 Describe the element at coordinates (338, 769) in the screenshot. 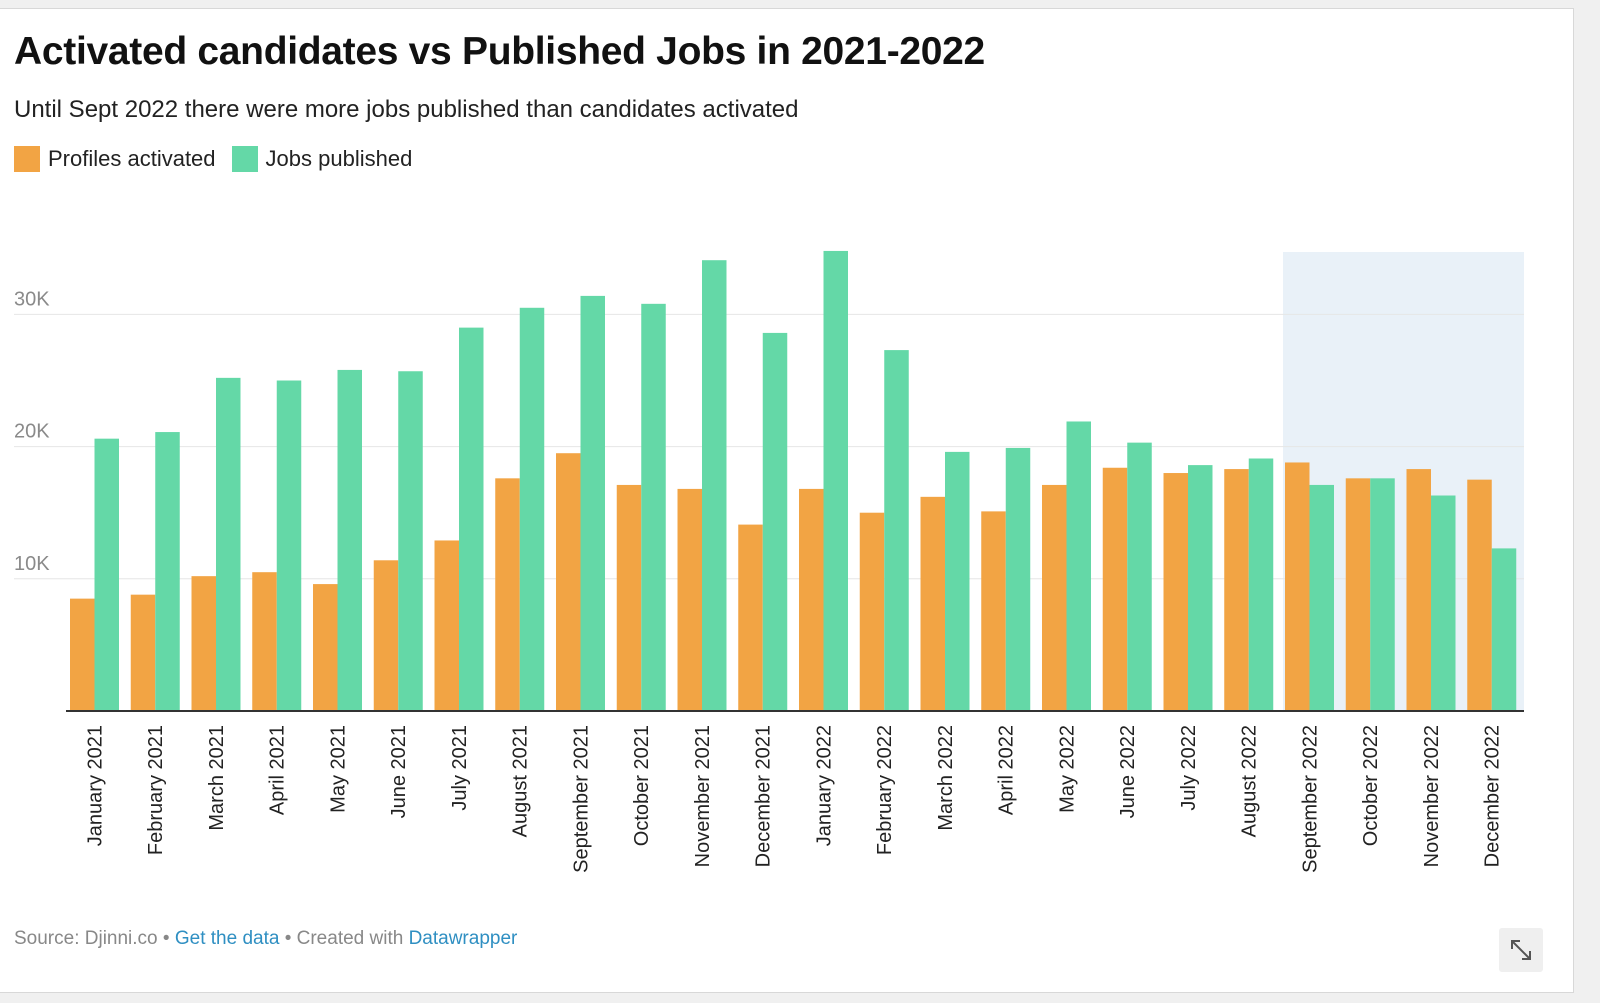

I see `x-tick-label: May 2021` at that location.